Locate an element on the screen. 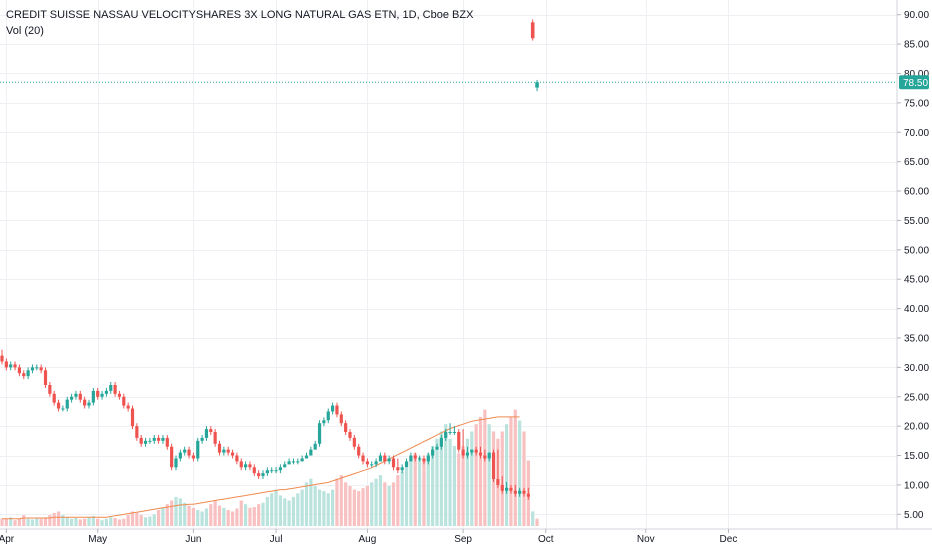 The width and height of the screenshot is (932, 550). y-tick-label: 70.00 is located at coordinates (916, 133).